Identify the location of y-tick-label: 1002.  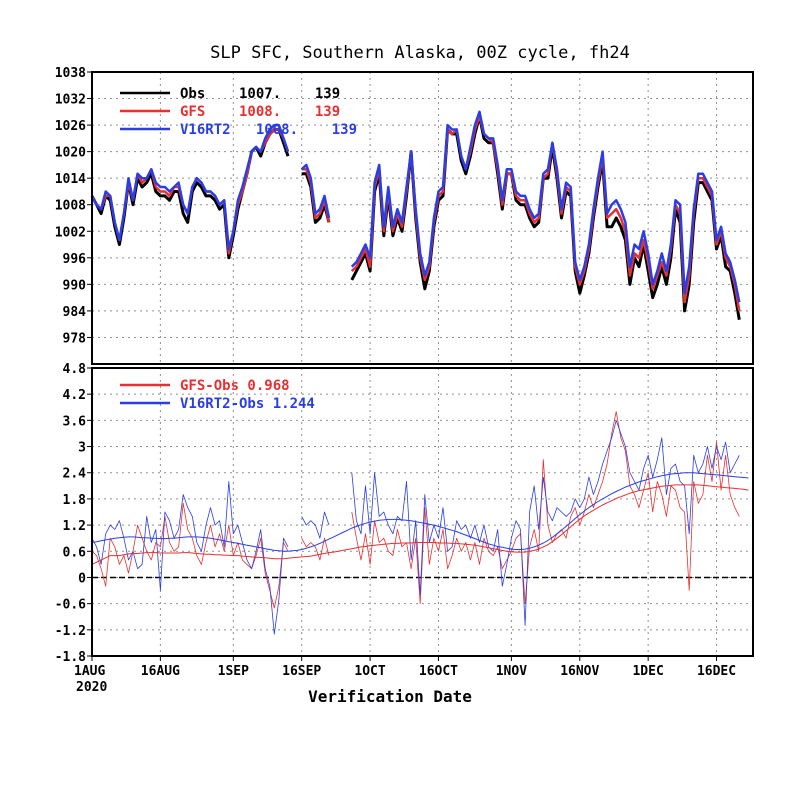
(70, 232).